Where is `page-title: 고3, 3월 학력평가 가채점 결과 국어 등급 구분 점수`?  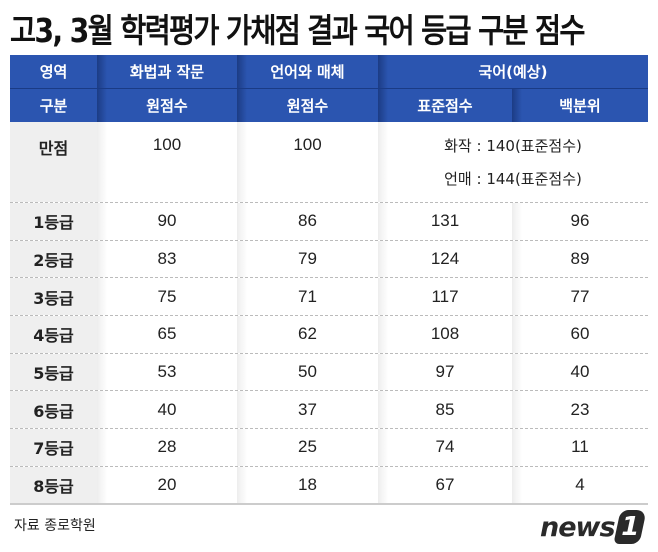 page-title: 고3, 3월 학력평가 가채점 결과 국어 등급 구분 점수 is located at coordinates (298, 30).